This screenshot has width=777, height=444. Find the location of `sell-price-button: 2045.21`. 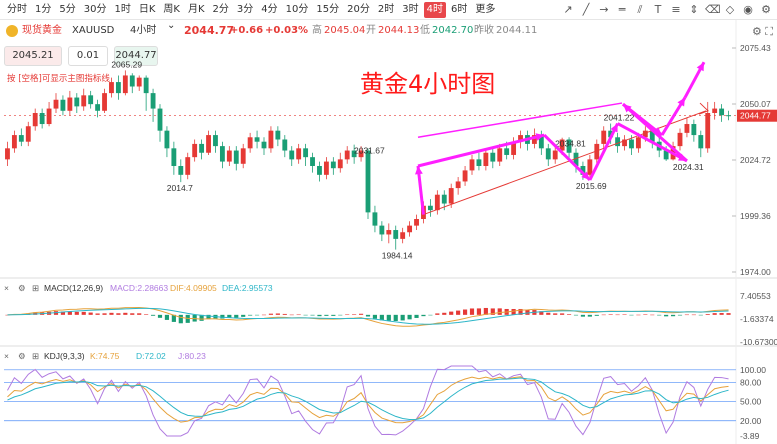

sell-price-button: 2045.21 is located at coordinates (33, 56).